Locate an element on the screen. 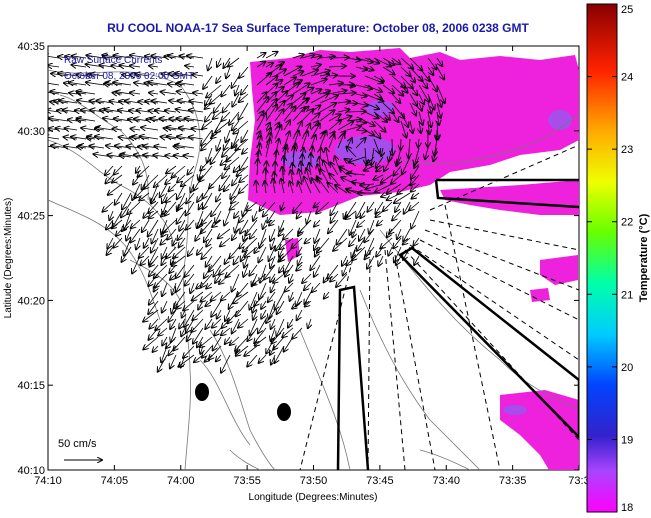 The height and width of the screenshot is (518, 651). y-tick-label: 40:15 is located at coordinates (31, 386).